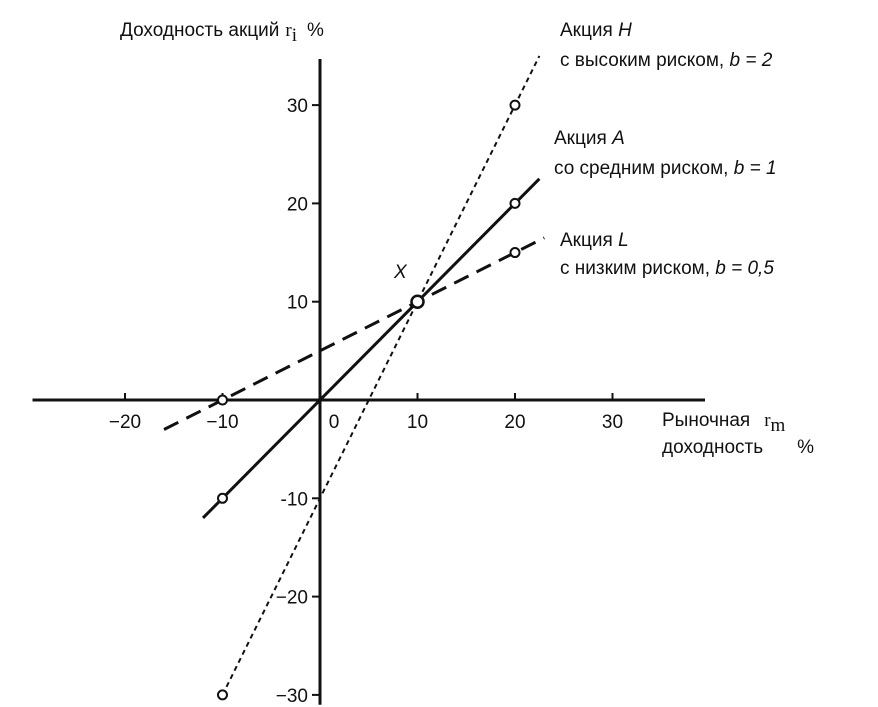  Describe the element at coordinates (222, 33) in the screenshot. I see `y-axis-label: Доходность акций ri%` at that location.